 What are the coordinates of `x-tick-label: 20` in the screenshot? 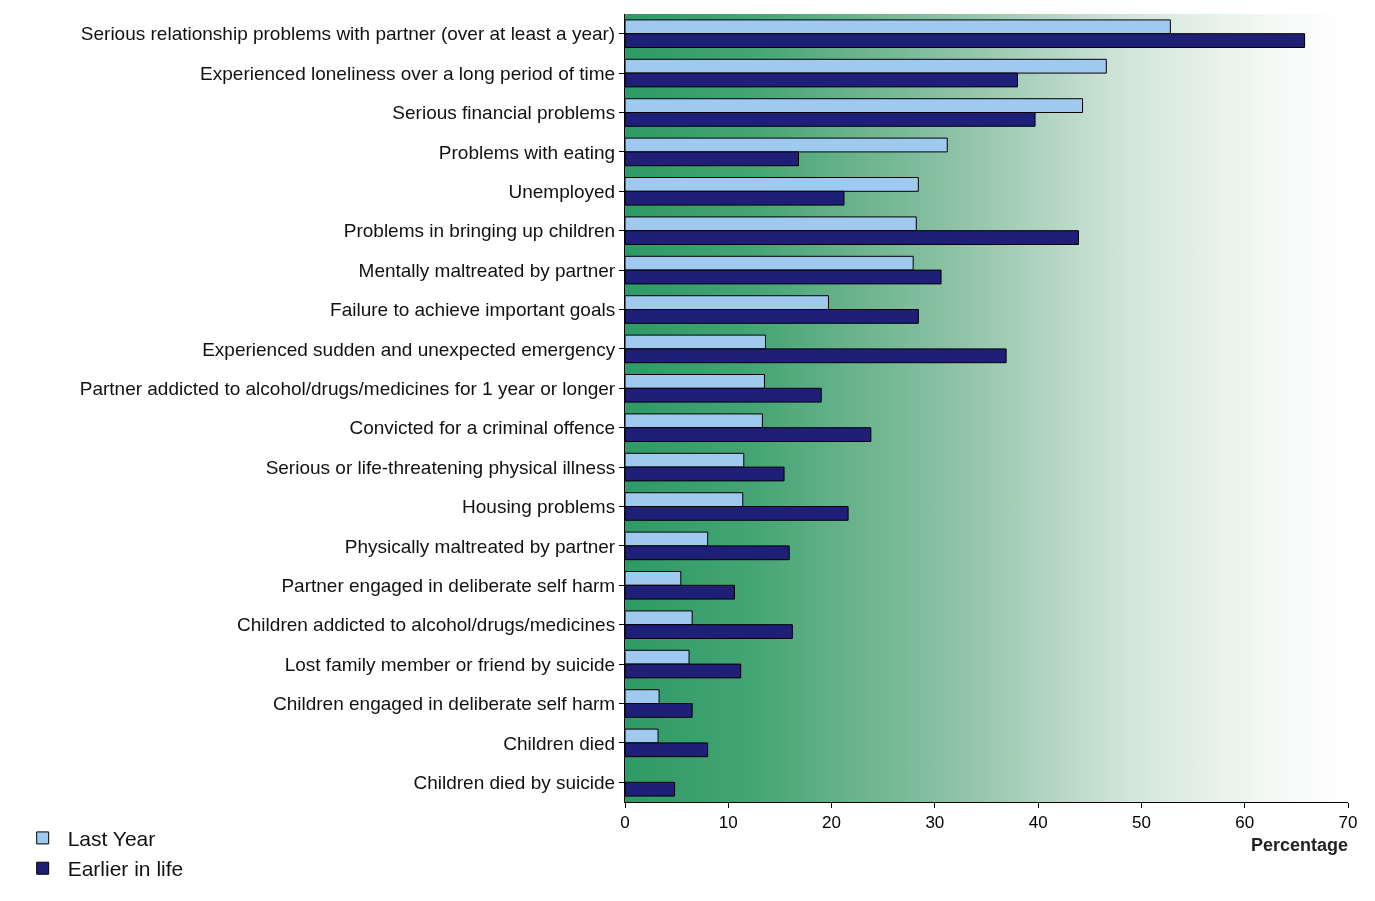 It's located at (832, 823).